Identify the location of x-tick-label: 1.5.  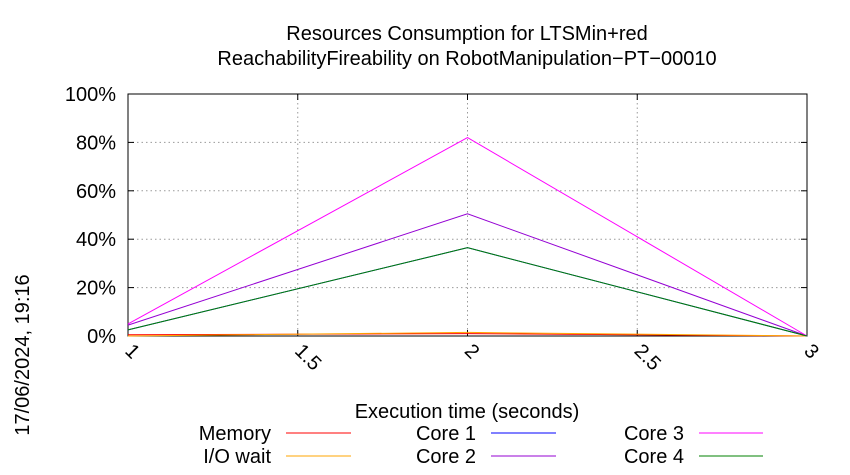
(307, 357).